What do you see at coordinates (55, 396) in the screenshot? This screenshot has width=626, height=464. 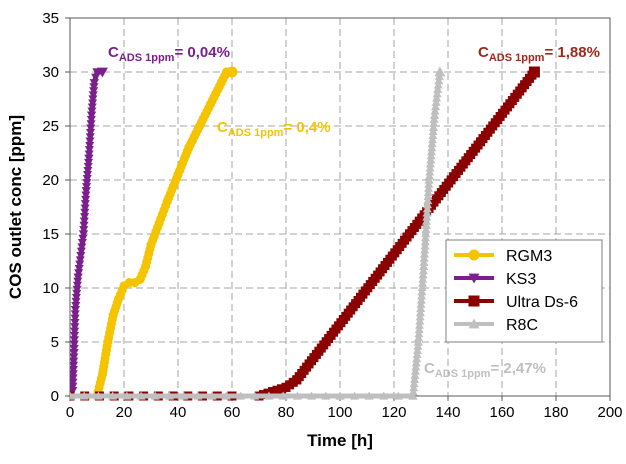 I see `y-tick-label: 0` at bounding box center [55, 396].